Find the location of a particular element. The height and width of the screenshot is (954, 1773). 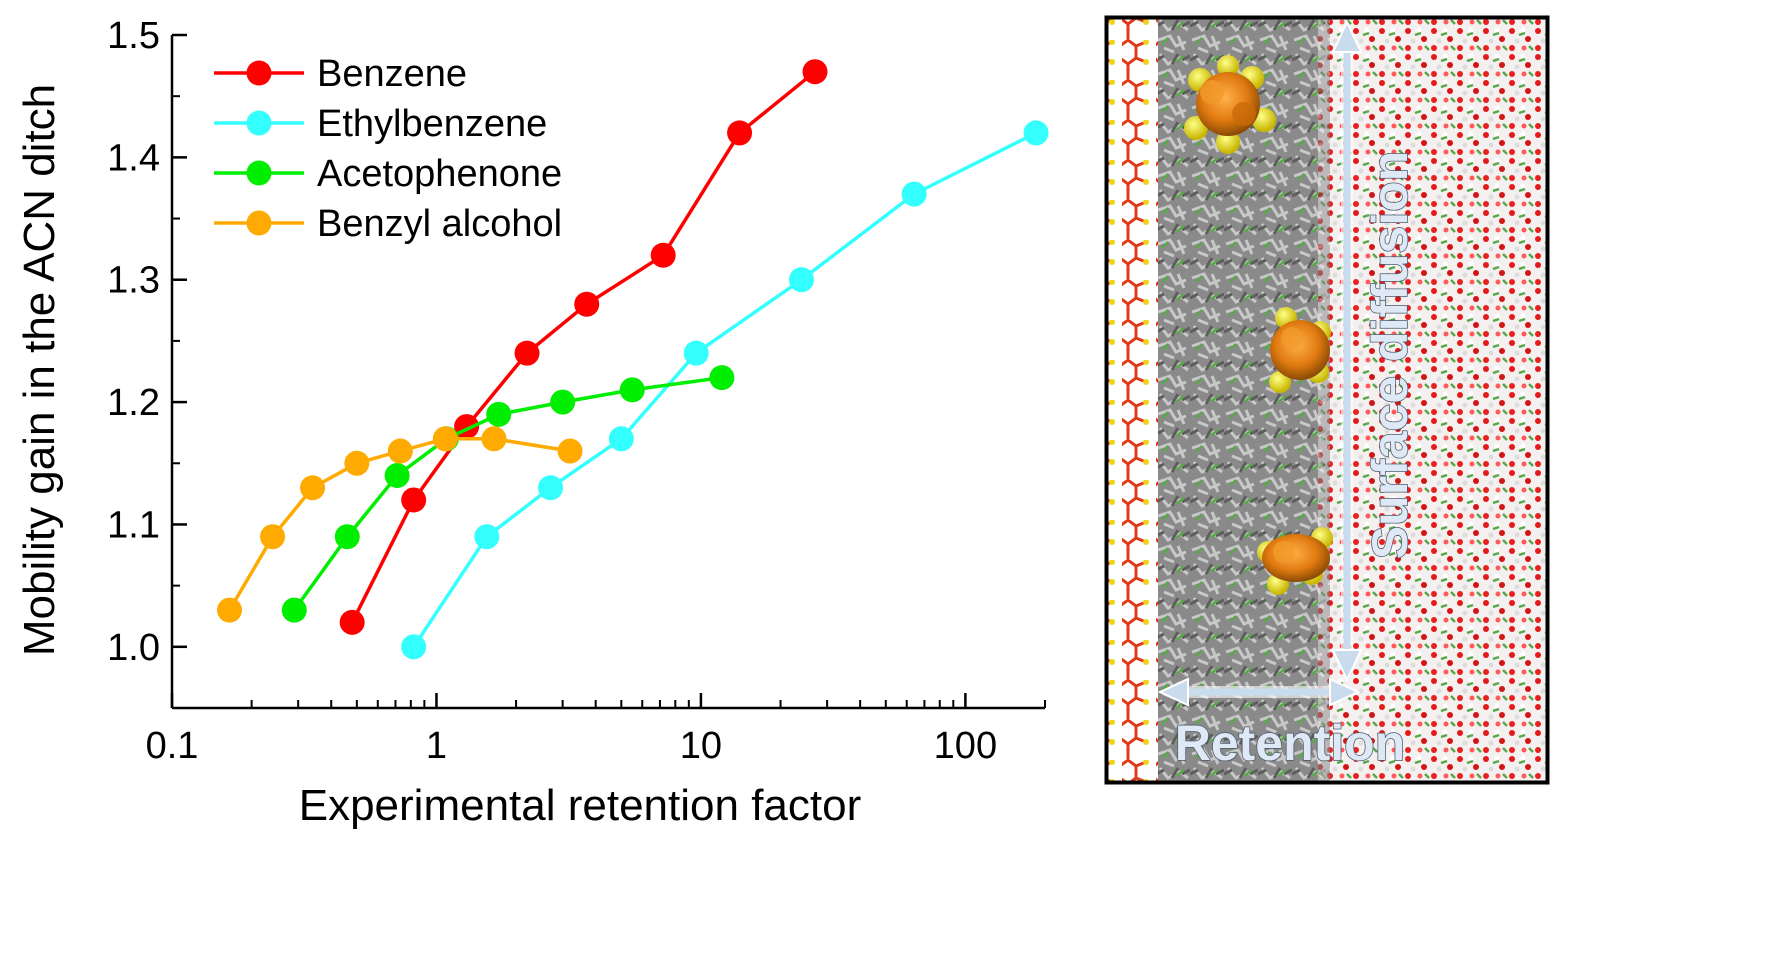

legend-label: Ethylbenzene is located at coordinates (432, 124).